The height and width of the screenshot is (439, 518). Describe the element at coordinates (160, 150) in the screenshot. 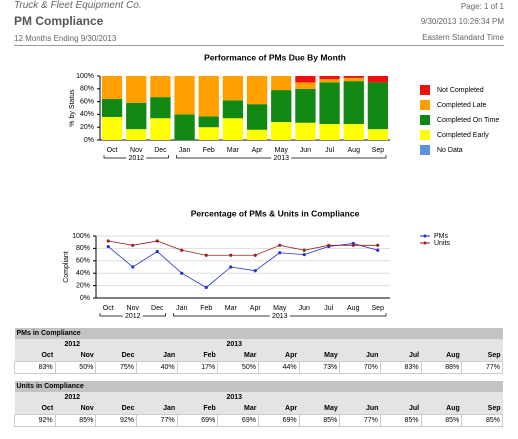

I see `x-tick-label: Dec` at that location.